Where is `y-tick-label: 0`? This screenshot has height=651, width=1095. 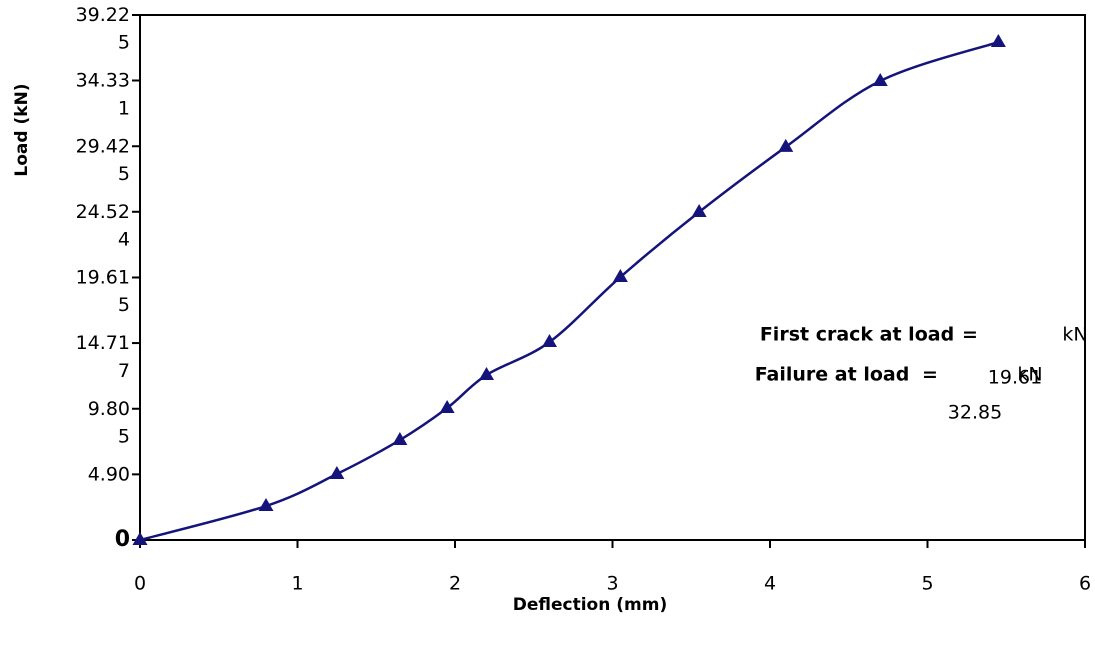 y-tick-label: 0 is located at coordinates (122, 539).